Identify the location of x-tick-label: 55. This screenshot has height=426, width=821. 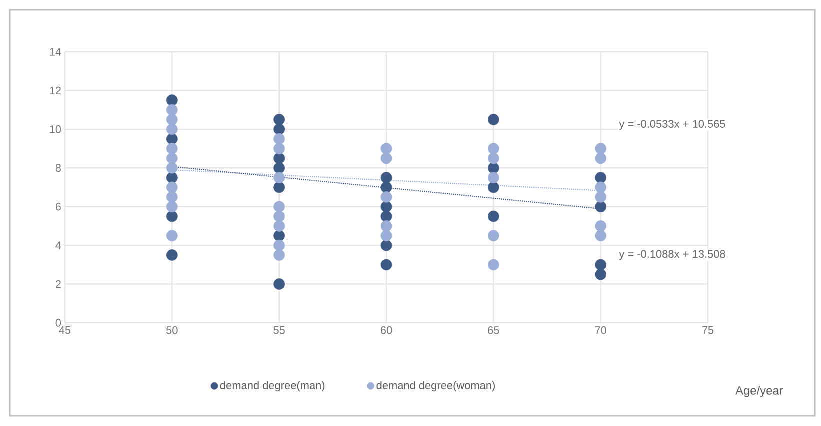
(279, 330).